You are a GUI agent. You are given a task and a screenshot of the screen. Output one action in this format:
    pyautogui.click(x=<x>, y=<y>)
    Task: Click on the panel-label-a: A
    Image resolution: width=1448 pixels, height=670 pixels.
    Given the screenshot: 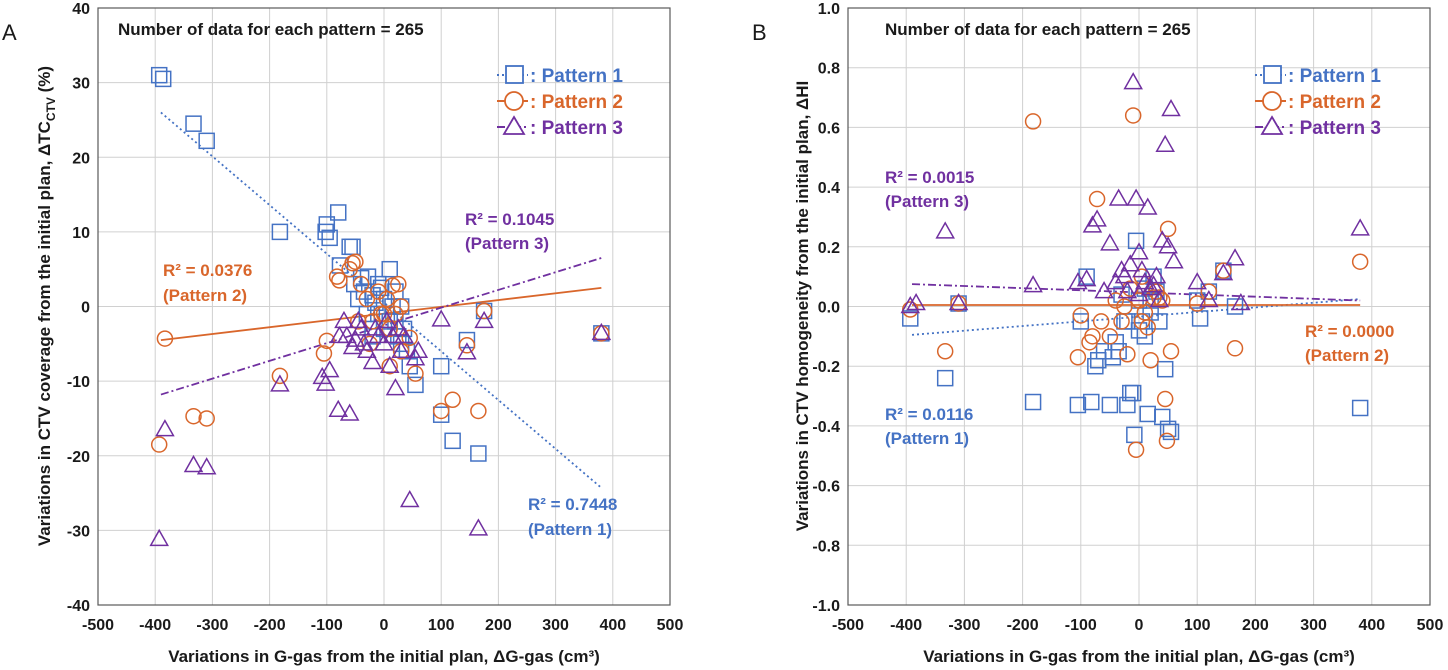 What is the action you would take?
    pyautogui.click(x=9, y=32)
    